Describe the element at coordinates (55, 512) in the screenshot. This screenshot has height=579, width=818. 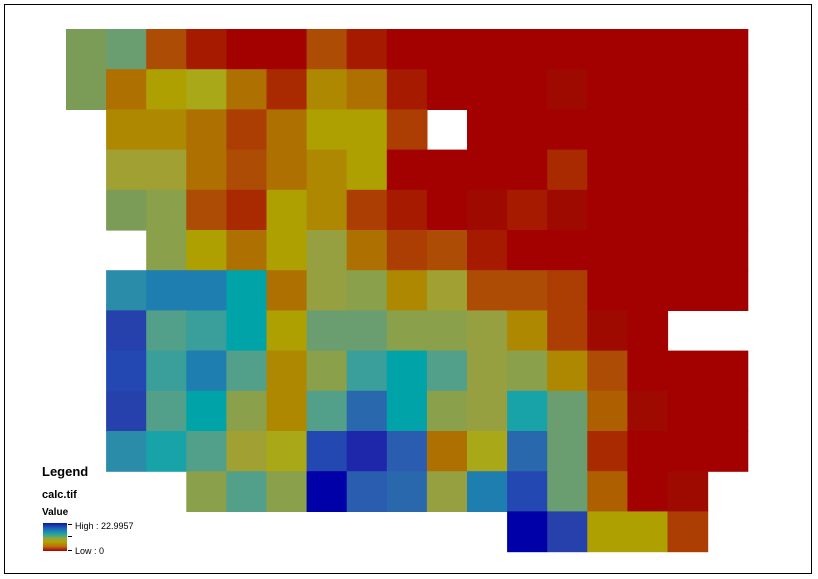
I see `legend-field-name: Value` at that location.